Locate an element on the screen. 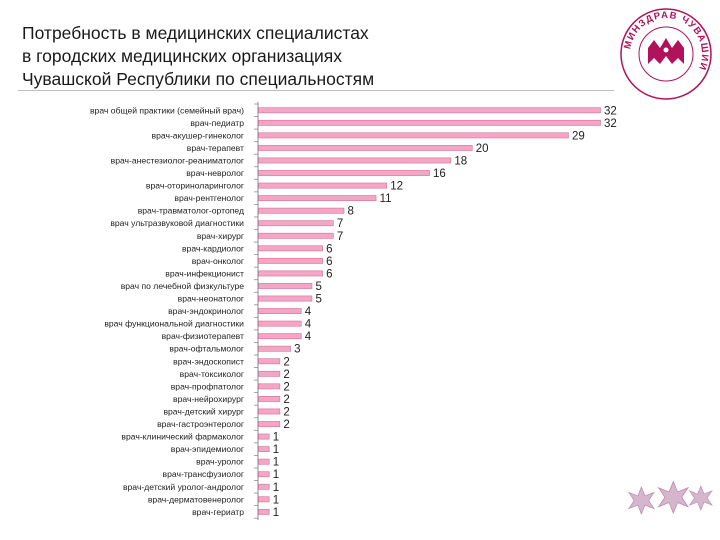 The image size is (720, 540). category-label: врач ультразвуковой диагностики is located at coordinates (177, 223).